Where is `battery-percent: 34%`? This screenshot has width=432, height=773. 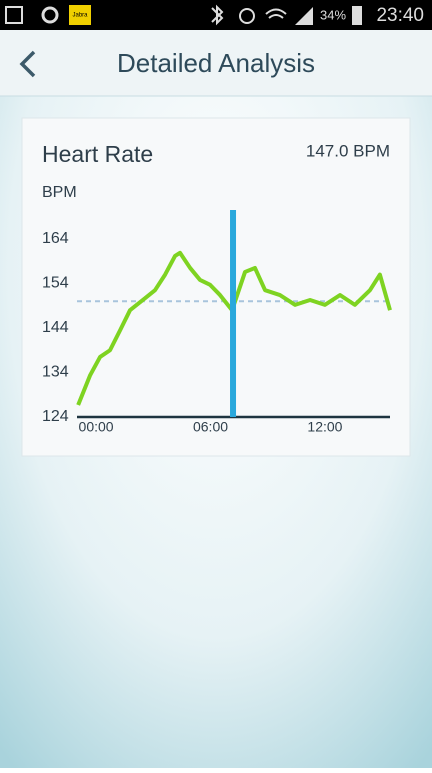 battery-percent: 34% is located at coordinates (333, 14).